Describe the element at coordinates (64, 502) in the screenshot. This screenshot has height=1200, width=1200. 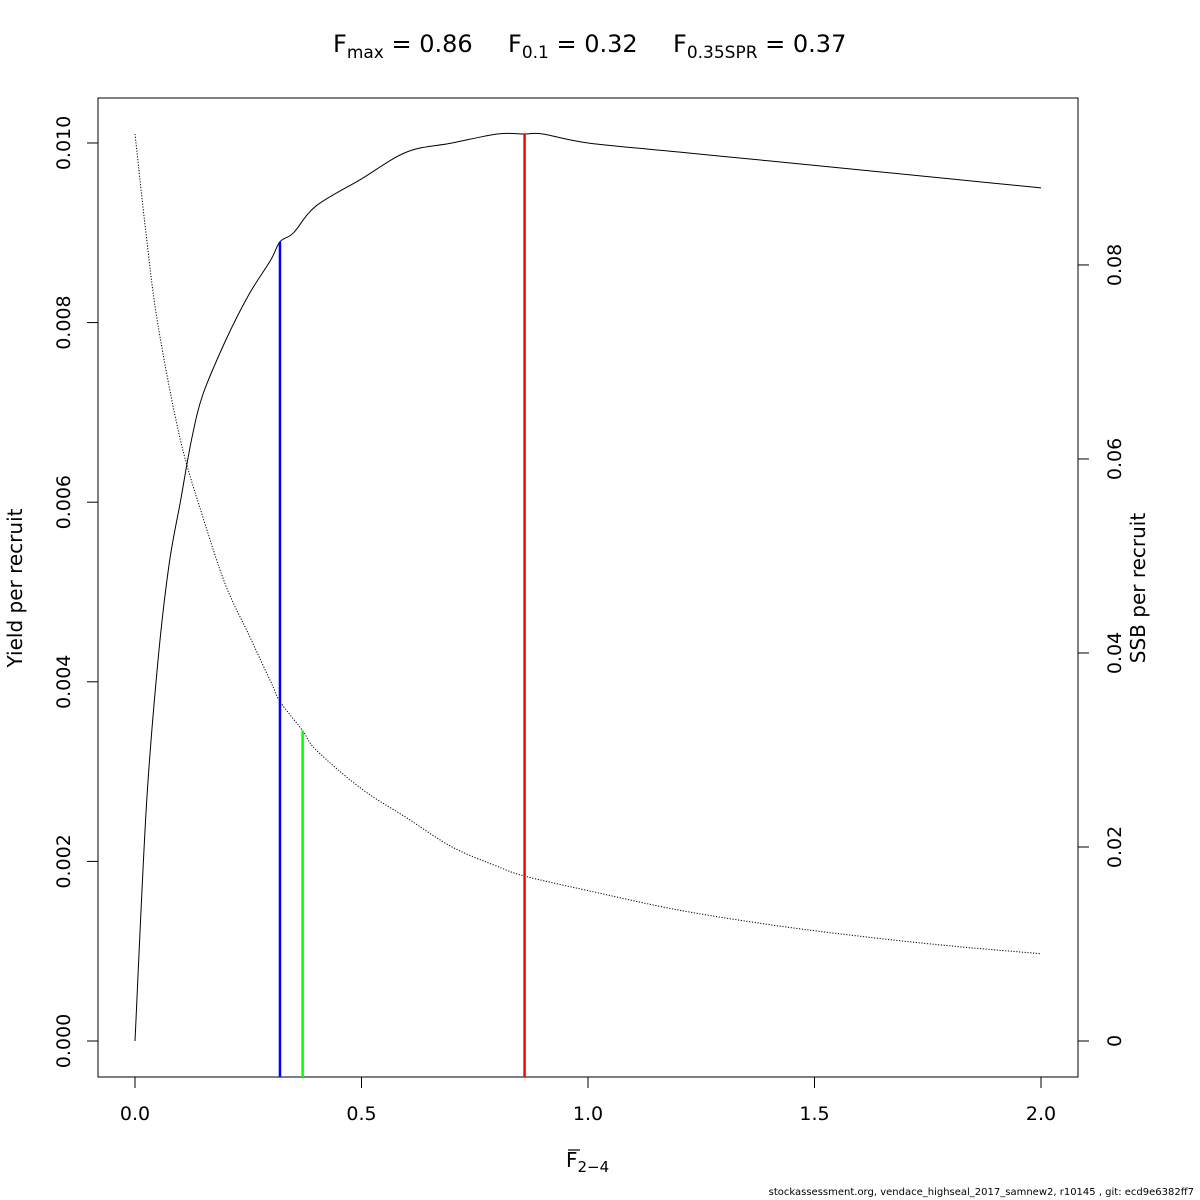
I see `y-tick-label: 0.006` at that location.